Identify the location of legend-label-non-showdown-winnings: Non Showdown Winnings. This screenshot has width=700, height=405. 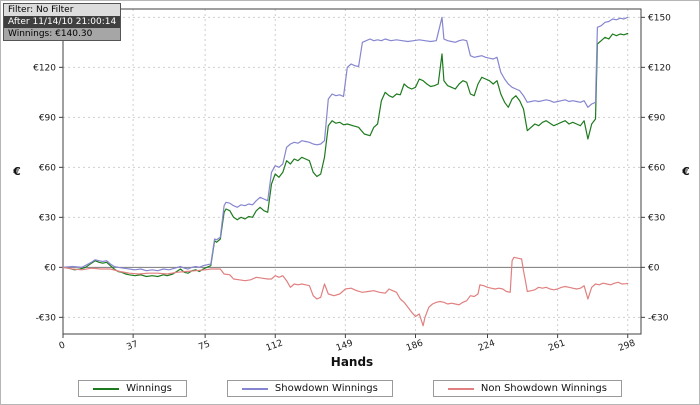
(543, 388).